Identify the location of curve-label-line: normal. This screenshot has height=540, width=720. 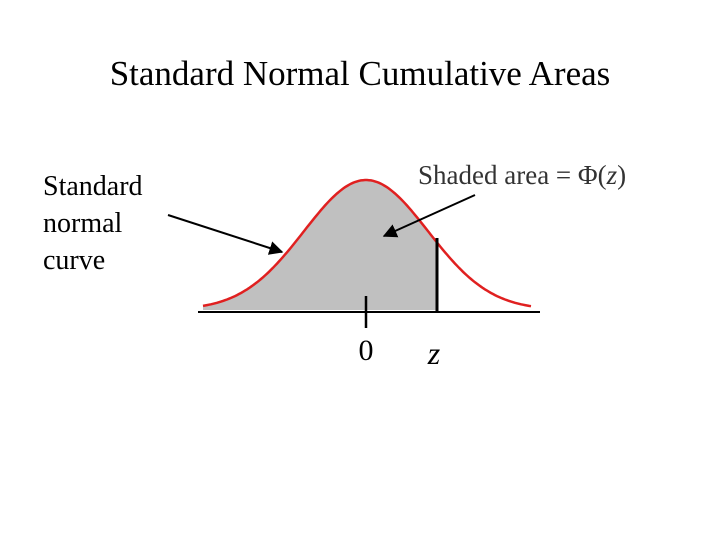
(83, 223).